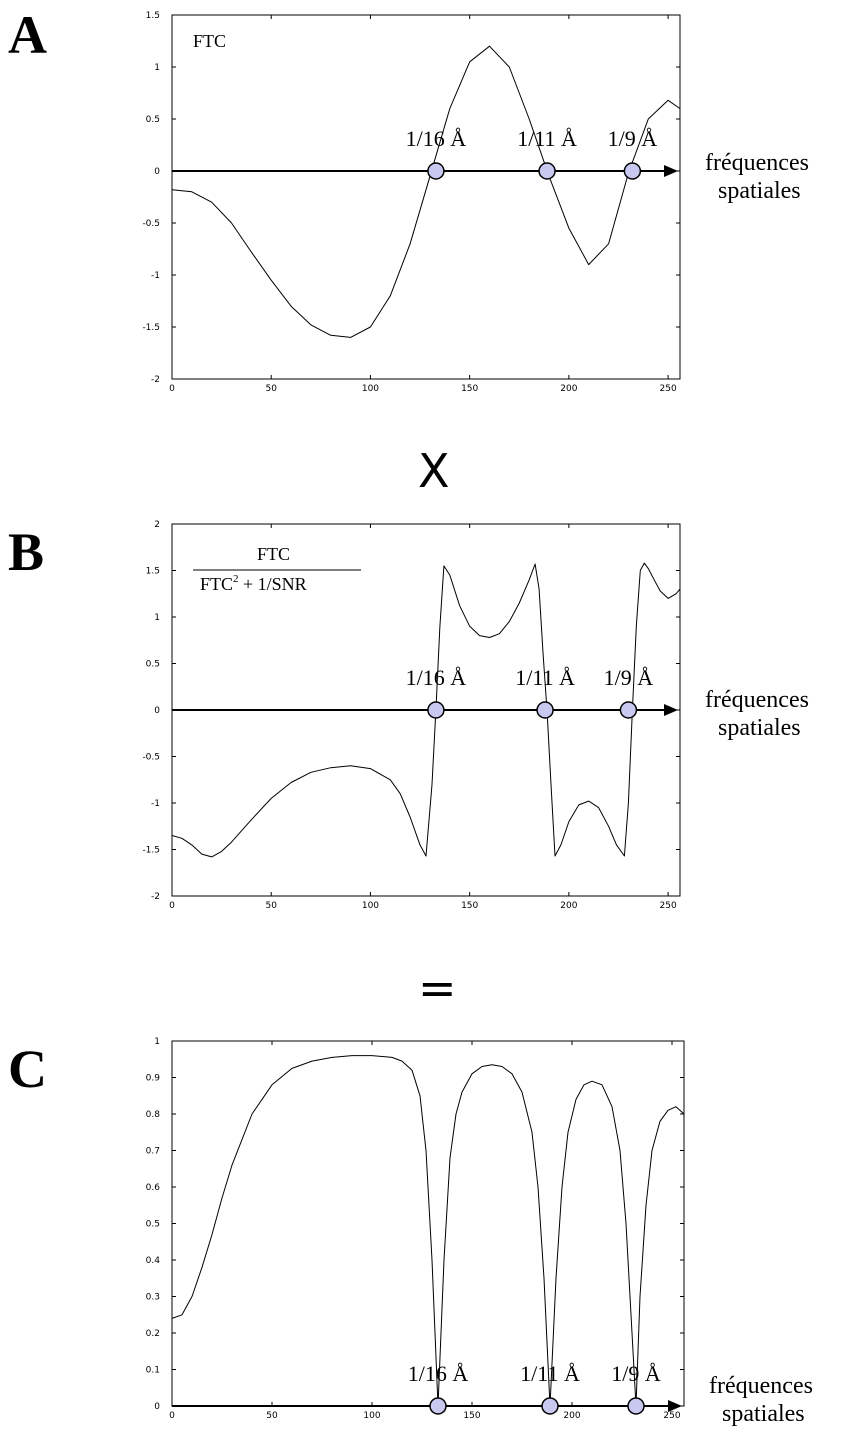 The image size is (850, 1439). I want to click on chart-b-x-tick-label: 0, so click(172, 906).